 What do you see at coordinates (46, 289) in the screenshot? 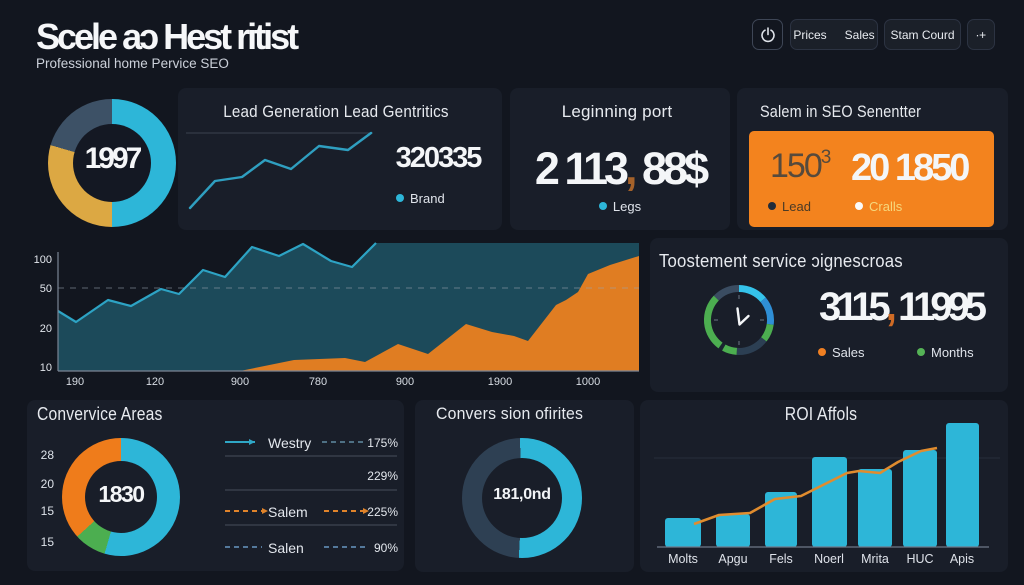
I see `svg-text: 50` at bounding box center [46, 289].